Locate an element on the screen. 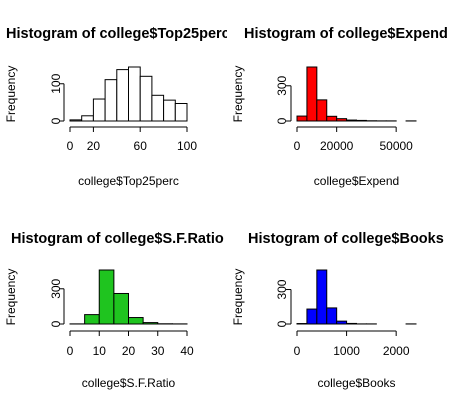  x-tick-label: 20000 is located at coordinates (337, 146).